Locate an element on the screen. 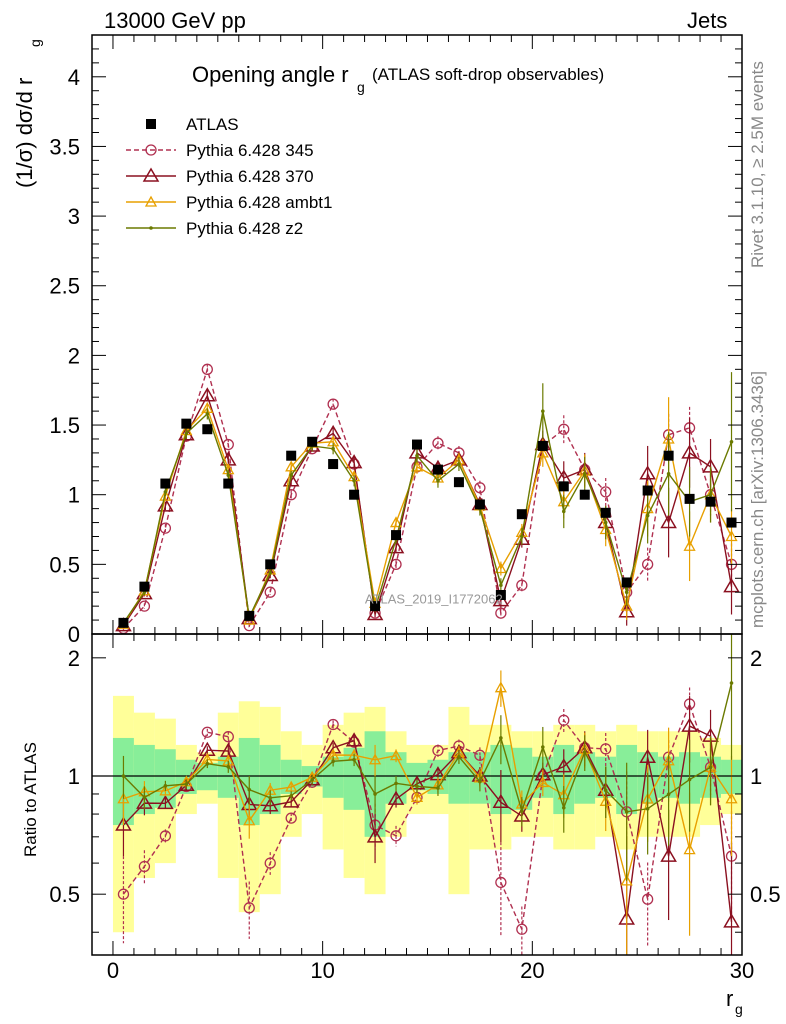 This screenshot has width=786, height=1024. watermark-label: ATLAS_2019_I1772062 is located at coordinates (434, 598).